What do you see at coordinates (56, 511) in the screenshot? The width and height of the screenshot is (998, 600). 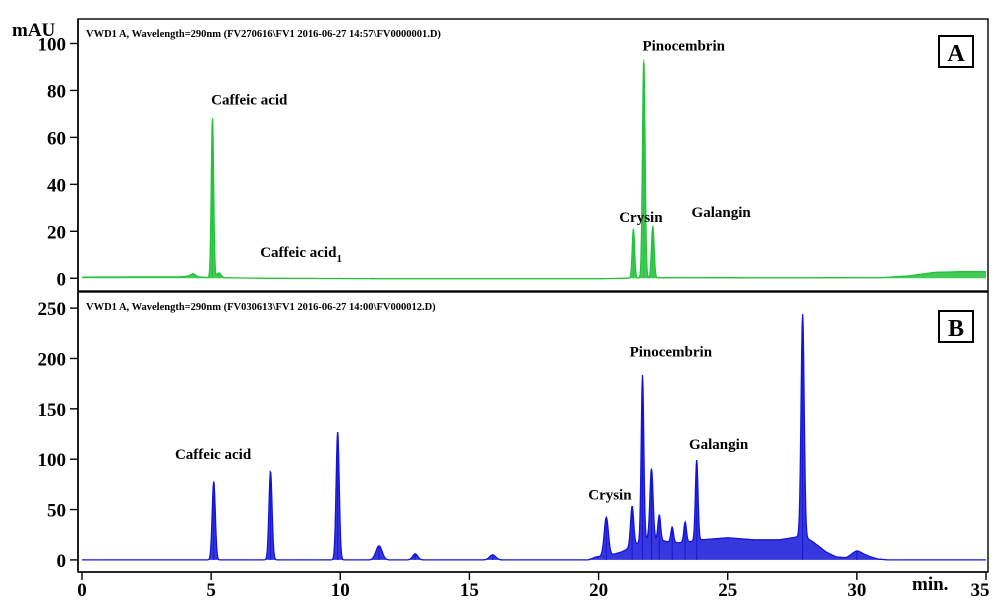 I see `panel-b-y-tick-label: 50` at bounding box center [56, 511].